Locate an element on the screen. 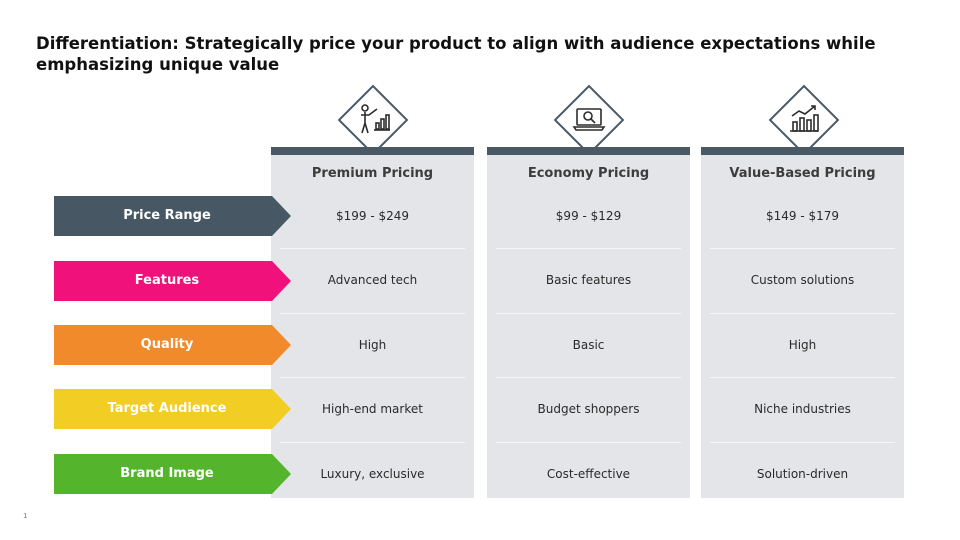  row-label-text: Brand Image is located at coordinates (167, 473).